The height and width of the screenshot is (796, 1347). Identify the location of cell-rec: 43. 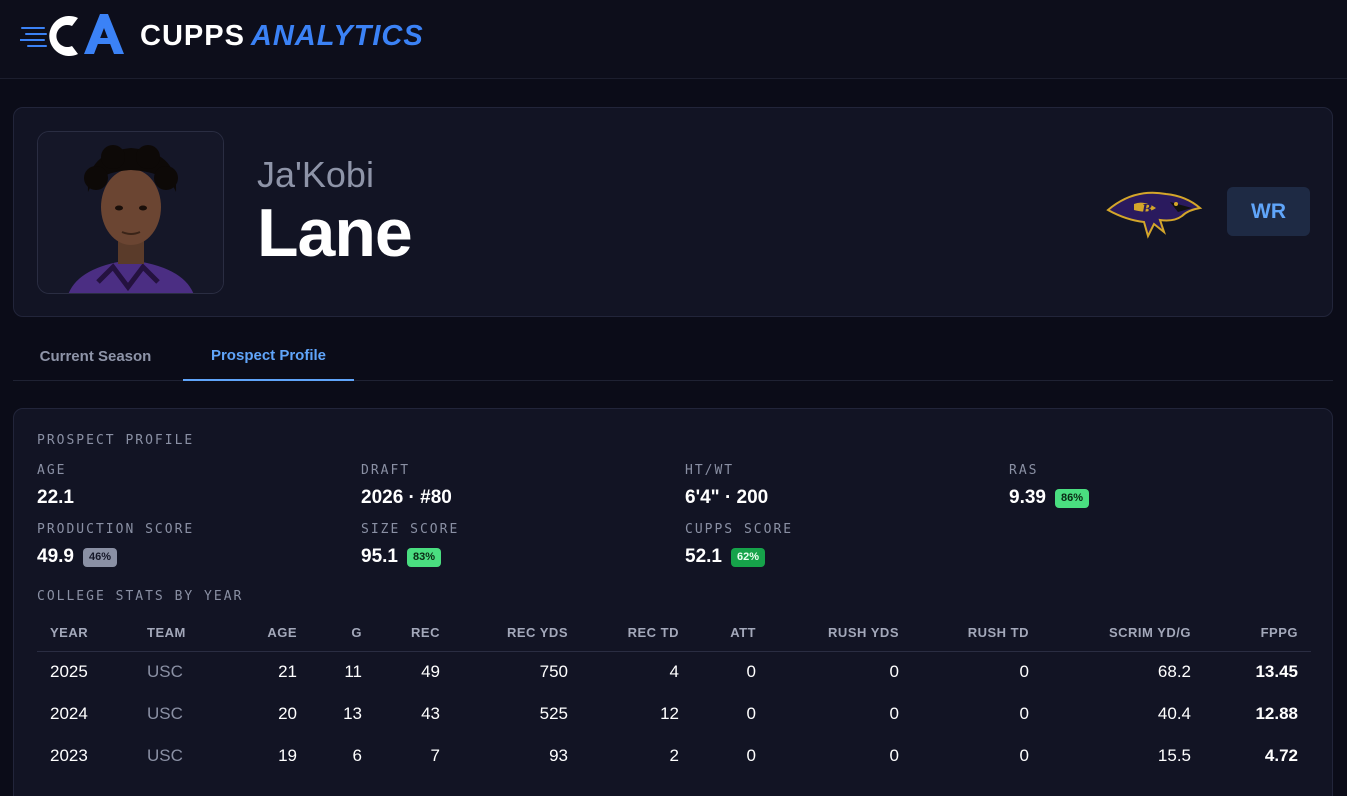
(430, 713).